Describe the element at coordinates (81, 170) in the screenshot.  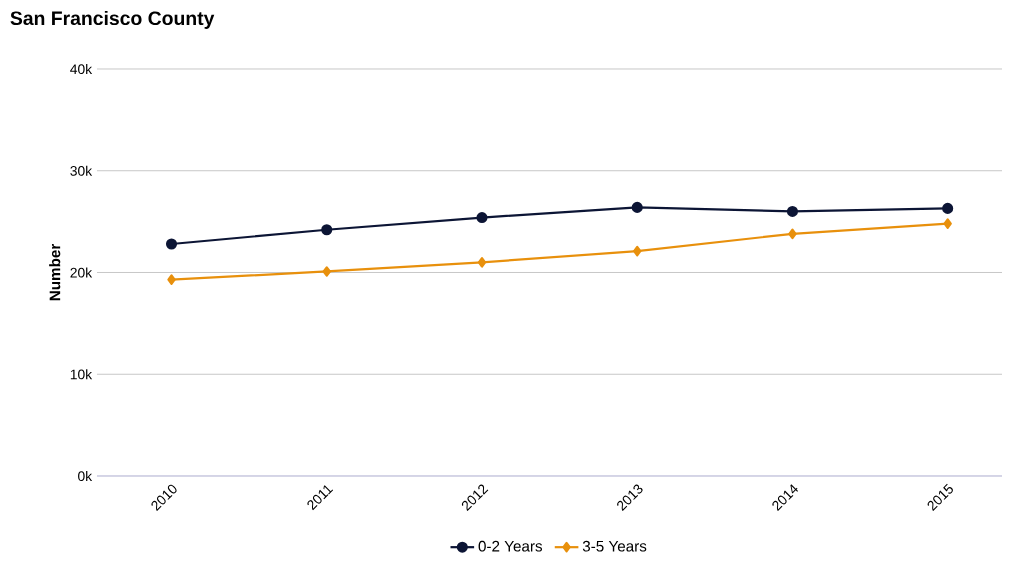
I see `y-tick-label: 30k` at that location.